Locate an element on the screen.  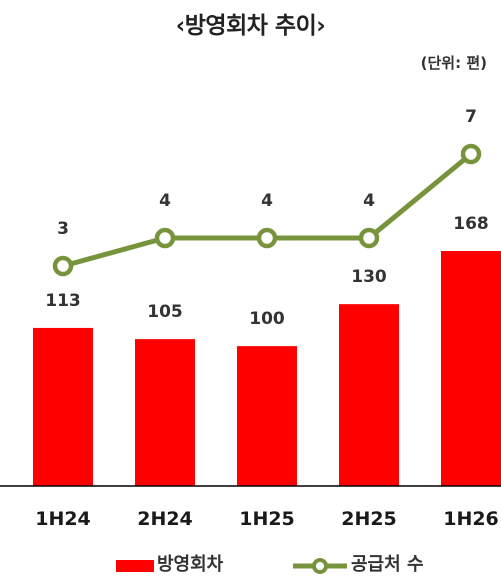
line-point-1H25 is located at coordinates (267, 238).